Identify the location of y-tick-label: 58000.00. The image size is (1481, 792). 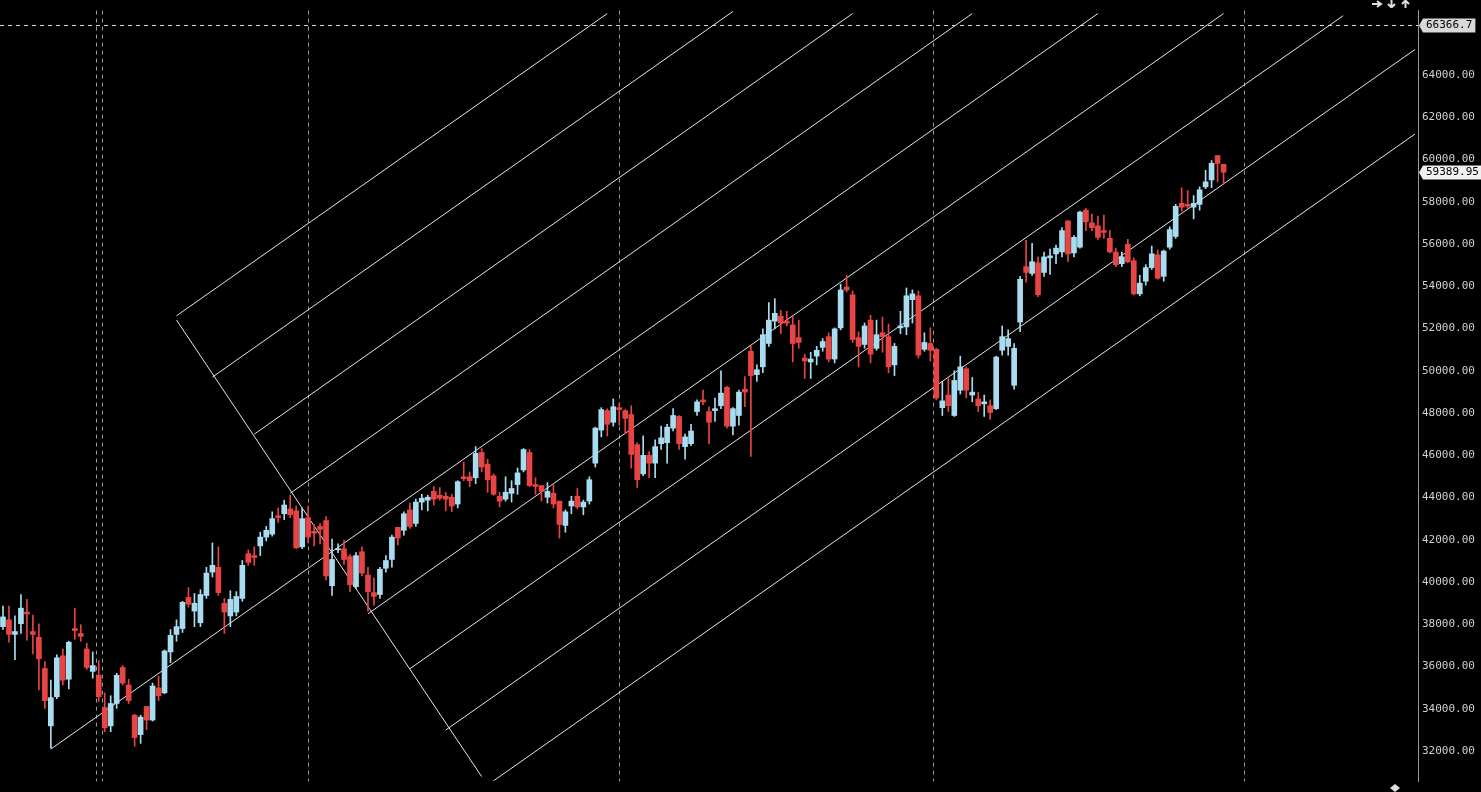
(1448, 201).